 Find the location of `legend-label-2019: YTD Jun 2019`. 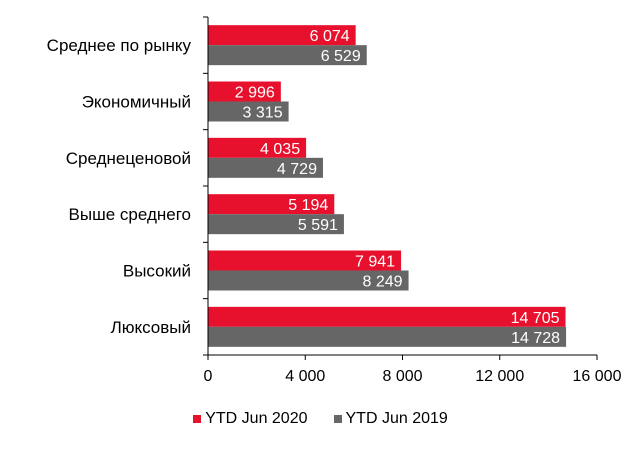

legend-label-2019: YTD Jun 2019 is located at coordinates (396, 418).